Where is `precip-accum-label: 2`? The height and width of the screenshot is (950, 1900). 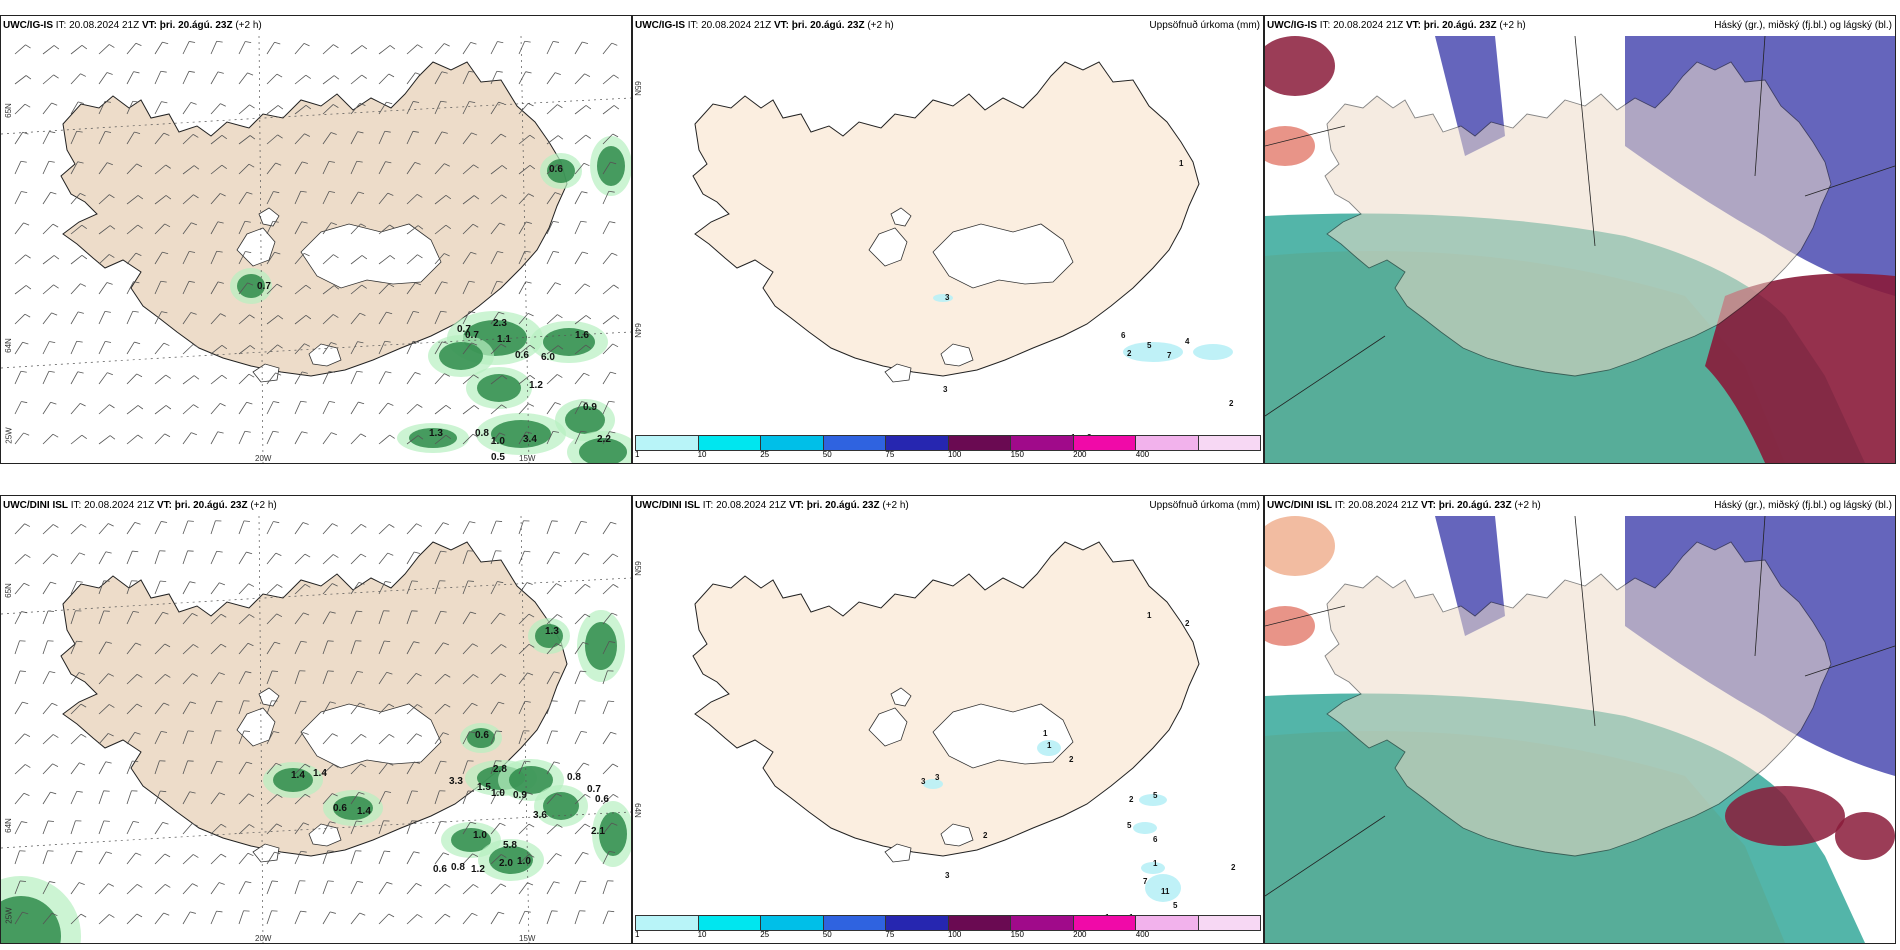
precip-accum-label: 2 is located at coordinates (985, 835).